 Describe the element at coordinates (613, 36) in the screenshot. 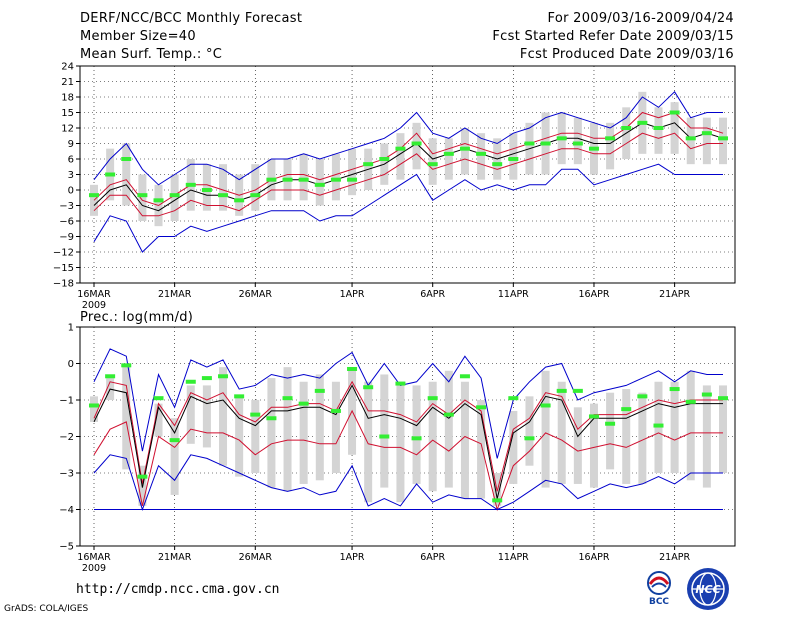

I see `start-date-label: Fcst Started Refer Date 2009/03/15` at that location.